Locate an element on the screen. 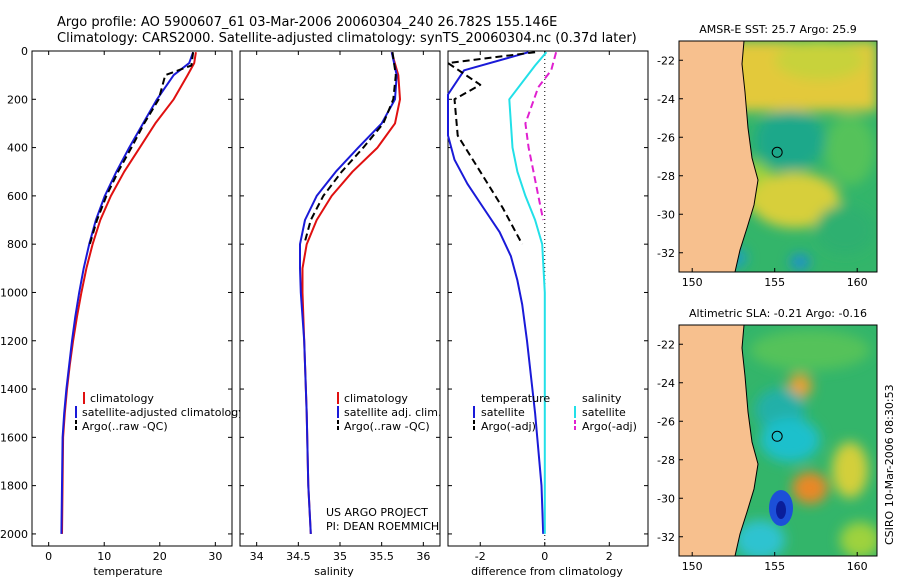 The width and height of the screenshot is (900, 580). sst-map-field is located at coordinates (778, 156).